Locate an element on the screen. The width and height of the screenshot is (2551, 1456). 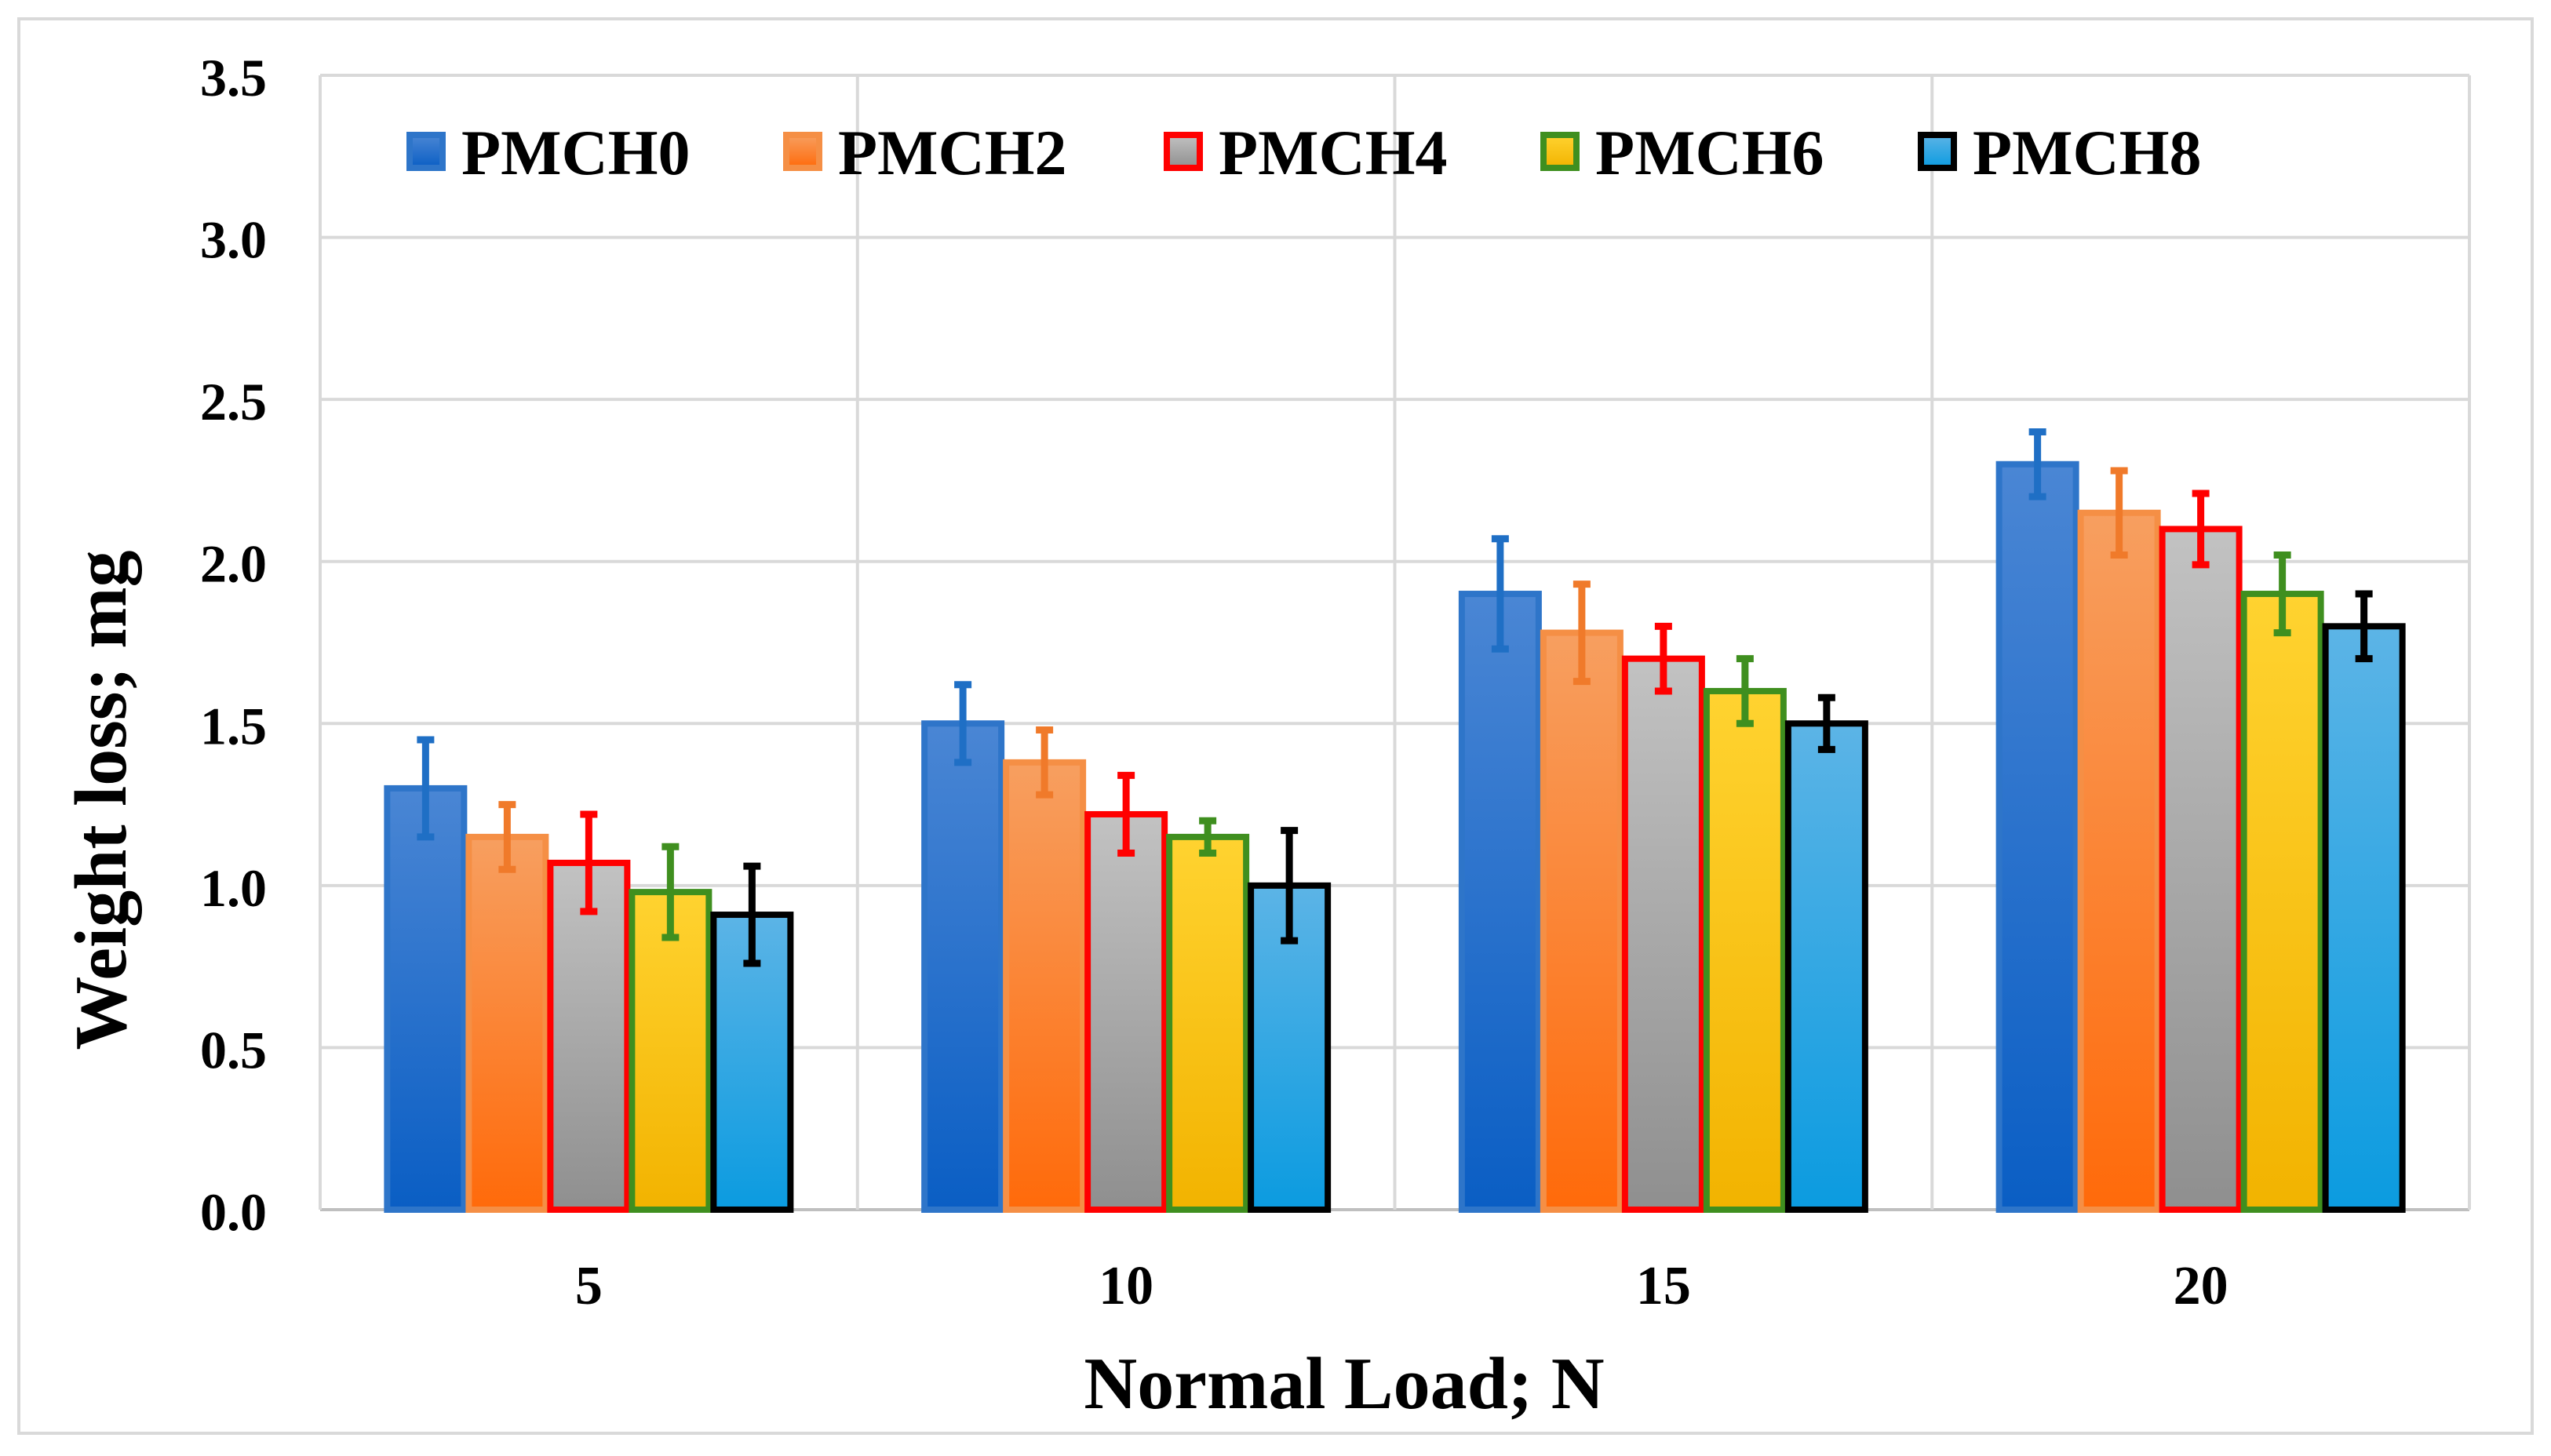
y-tick-label: 1.5 is located at coordinates (233, 725).